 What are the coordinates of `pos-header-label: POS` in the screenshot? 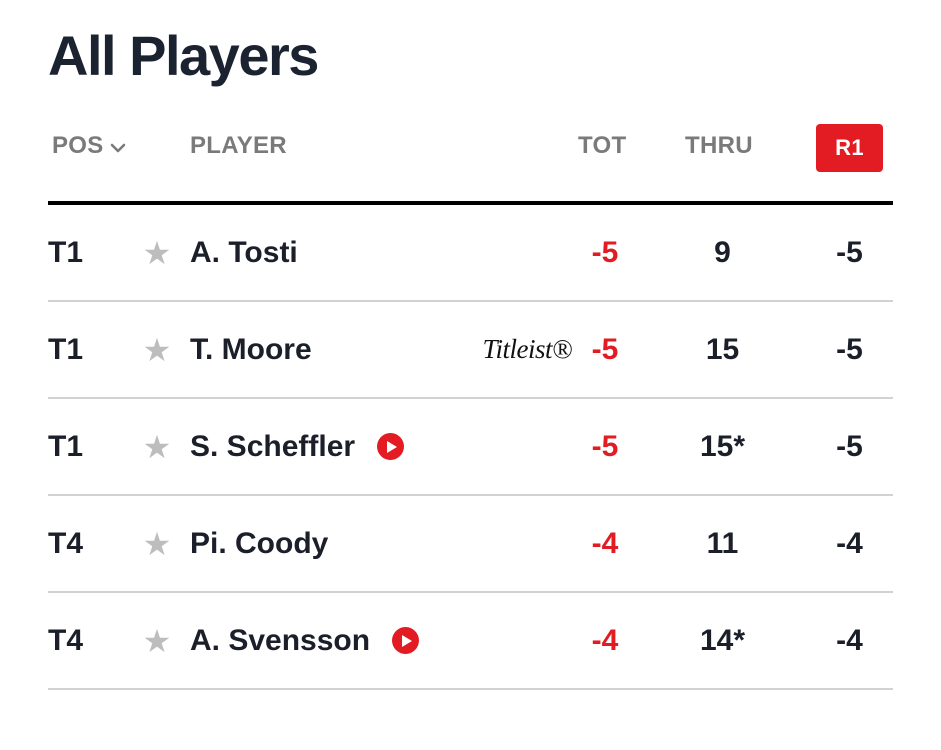 It's located at (78, 145).